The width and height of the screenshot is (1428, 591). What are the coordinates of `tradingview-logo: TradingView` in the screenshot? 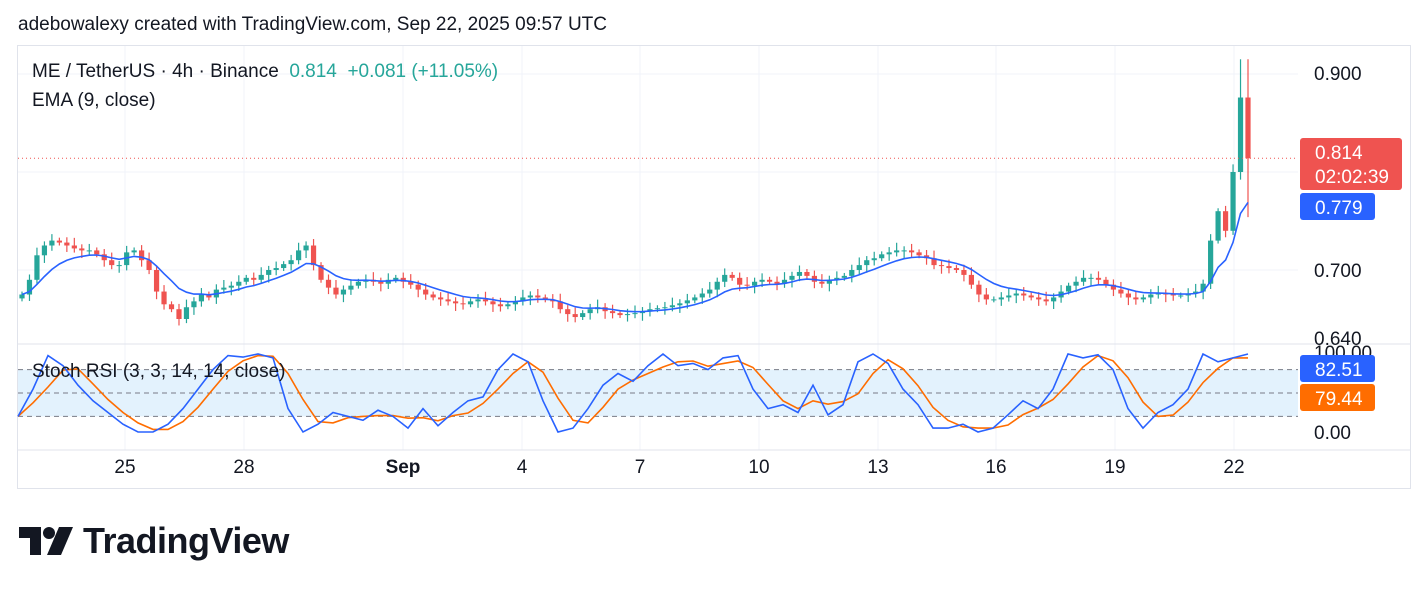 It's located at (154, 541).